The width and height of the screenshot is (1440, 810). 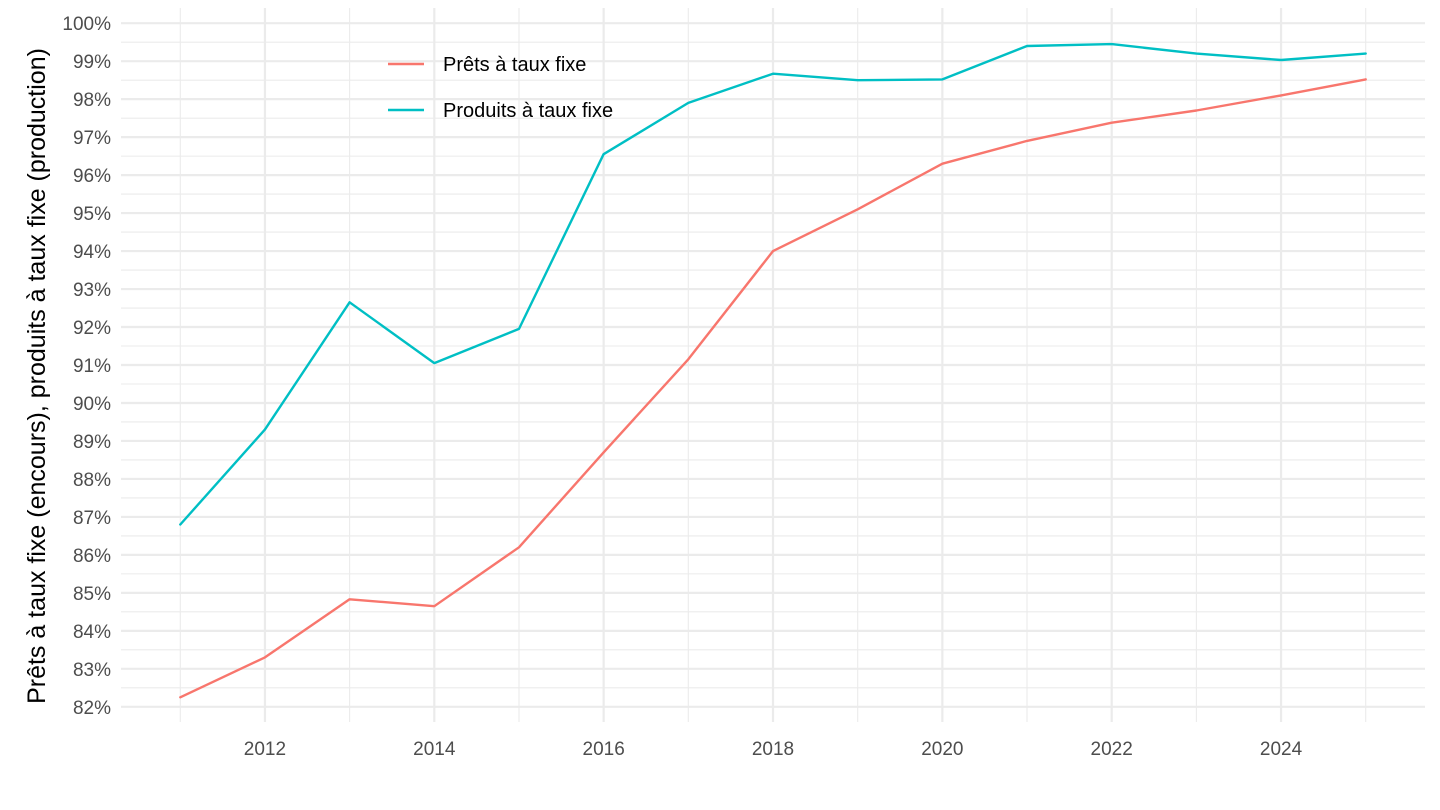 What do you see at coordinates (92, 556) in the screenshot?
I see `y-tick-label: 86%` at bounding box center [92, 556].